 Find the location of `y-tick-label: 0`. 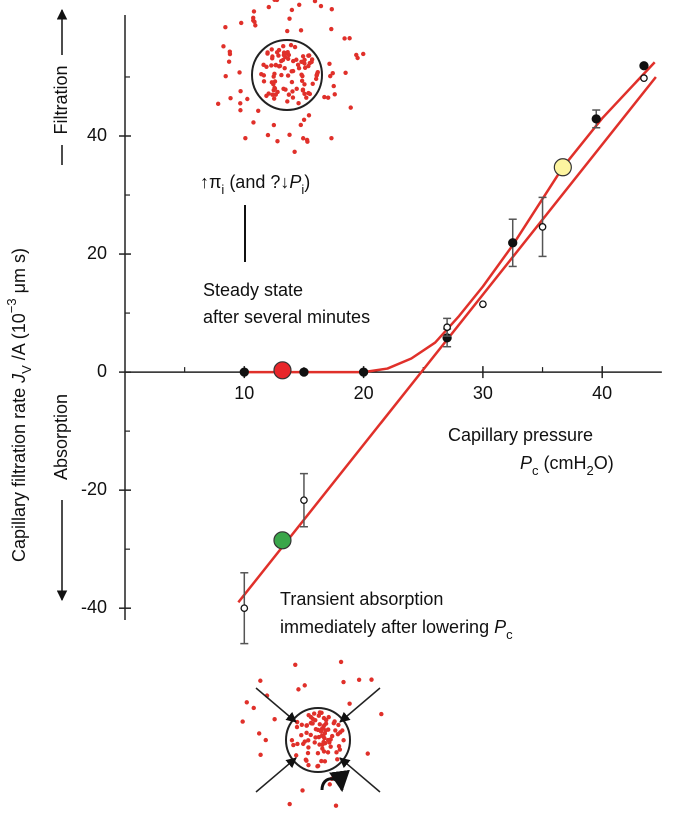

y-tick-label: 0 is located at coordinates (102, 371).